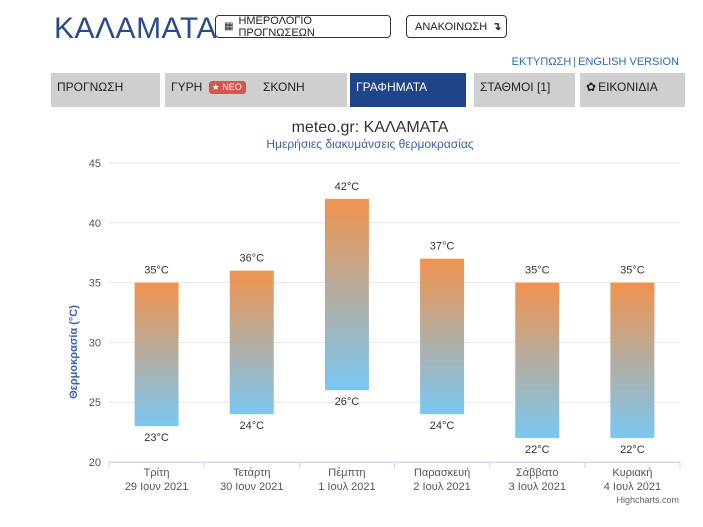  Describe the element at coordinates (156, 438) in the screenshot. I see `low-temp-label: 23°C` at that location.